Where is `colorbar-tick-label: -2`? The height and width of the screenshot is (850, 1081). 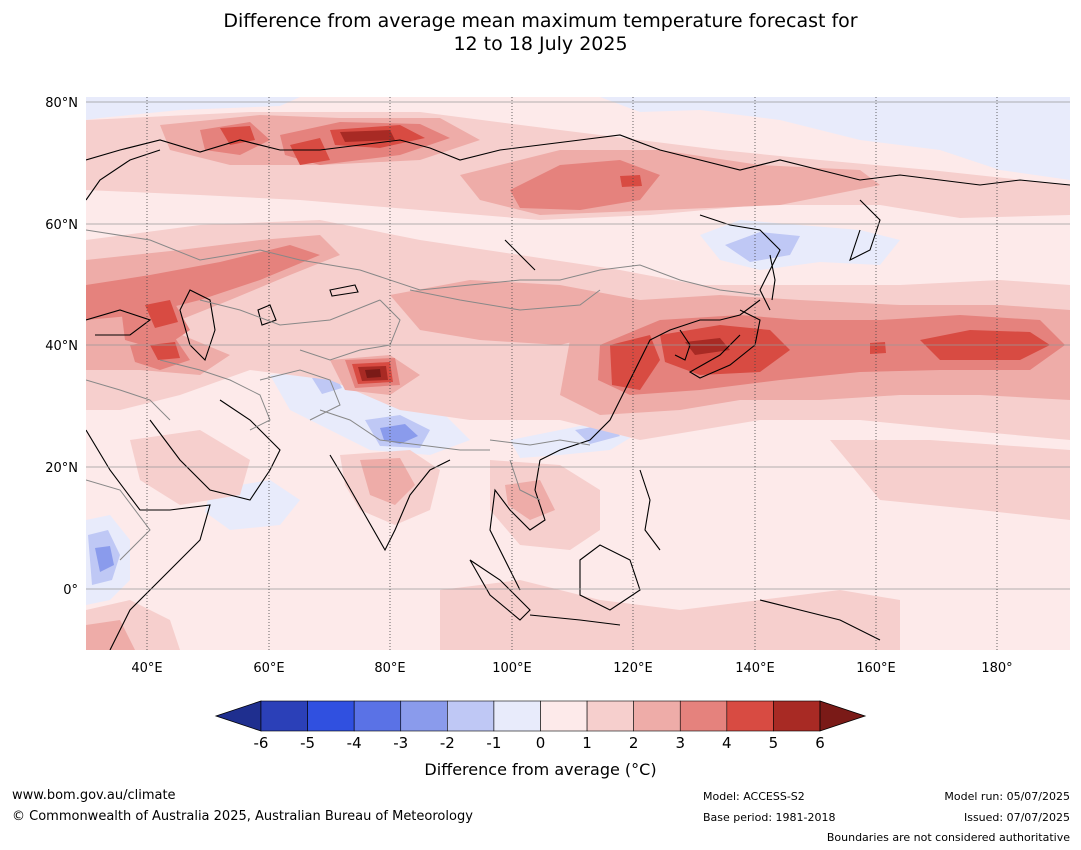 colorbar-tick-label: -2 is located at coordinates (447, 743).